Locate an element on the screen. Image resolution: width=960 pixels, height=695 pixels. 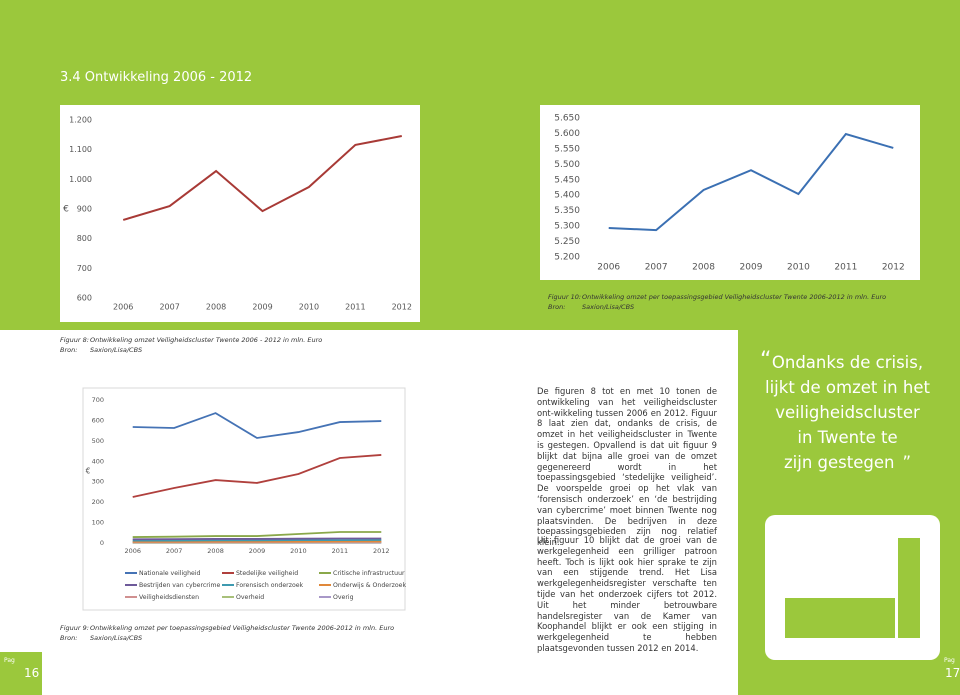
y-tick-label: 1.100 is located at coordinates (80, 149).